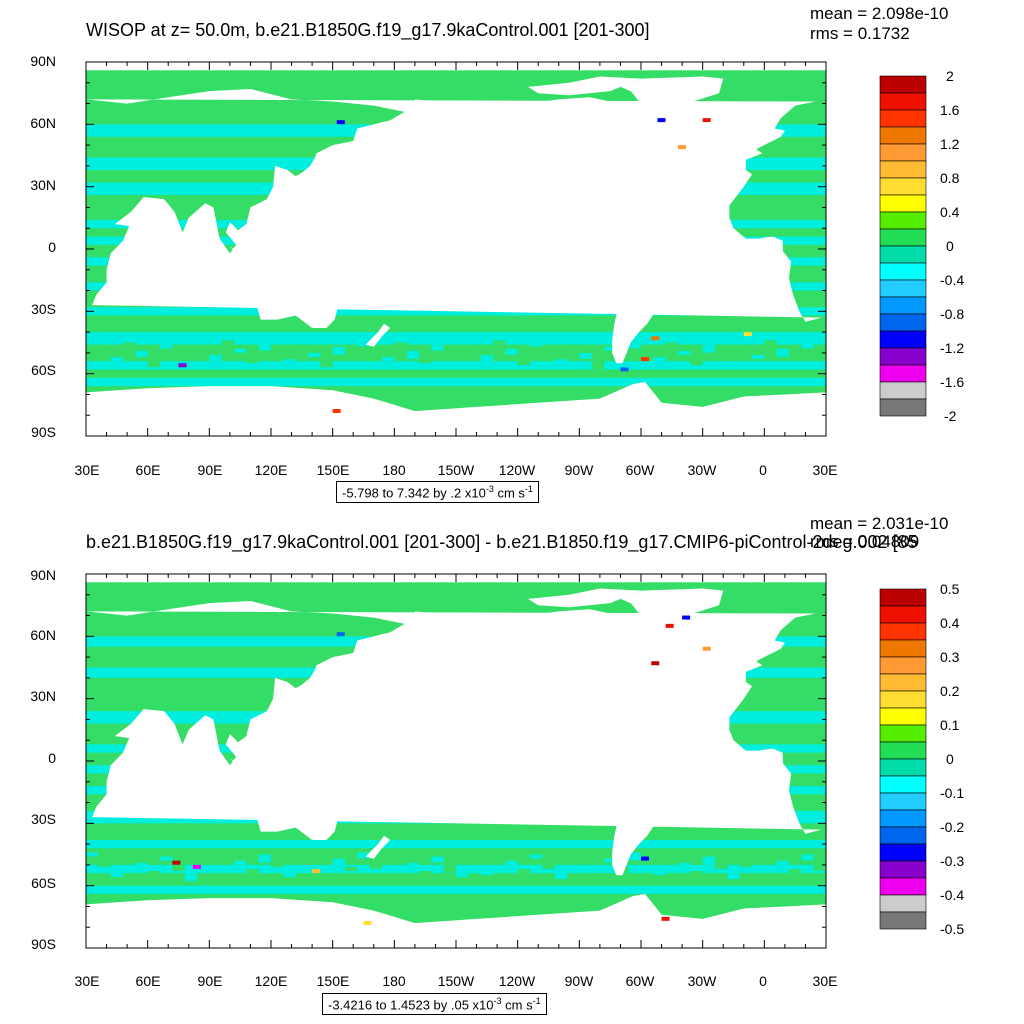  What do you see at coordinates (497, 1001) in the screenshot?
I see `panel-2-range-exp: -3` at bounding box center [497, 1001].